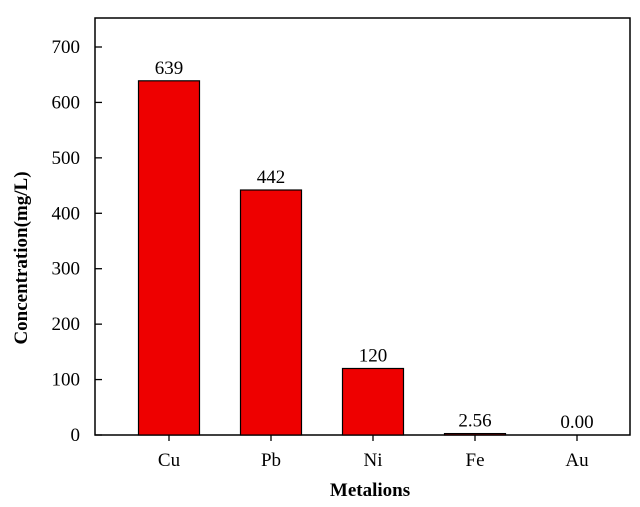 The height and width of the screenshot is (507, 640). I want to click on x-axis-ticks: Cu Pb Ni Fe Au, so click(373, 453).